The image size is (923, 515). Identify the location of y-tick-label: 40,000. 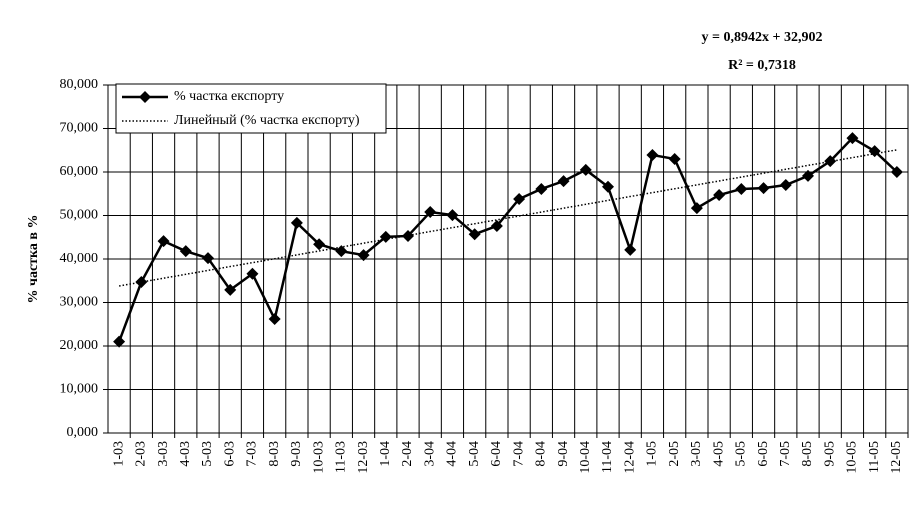
(79, 258).